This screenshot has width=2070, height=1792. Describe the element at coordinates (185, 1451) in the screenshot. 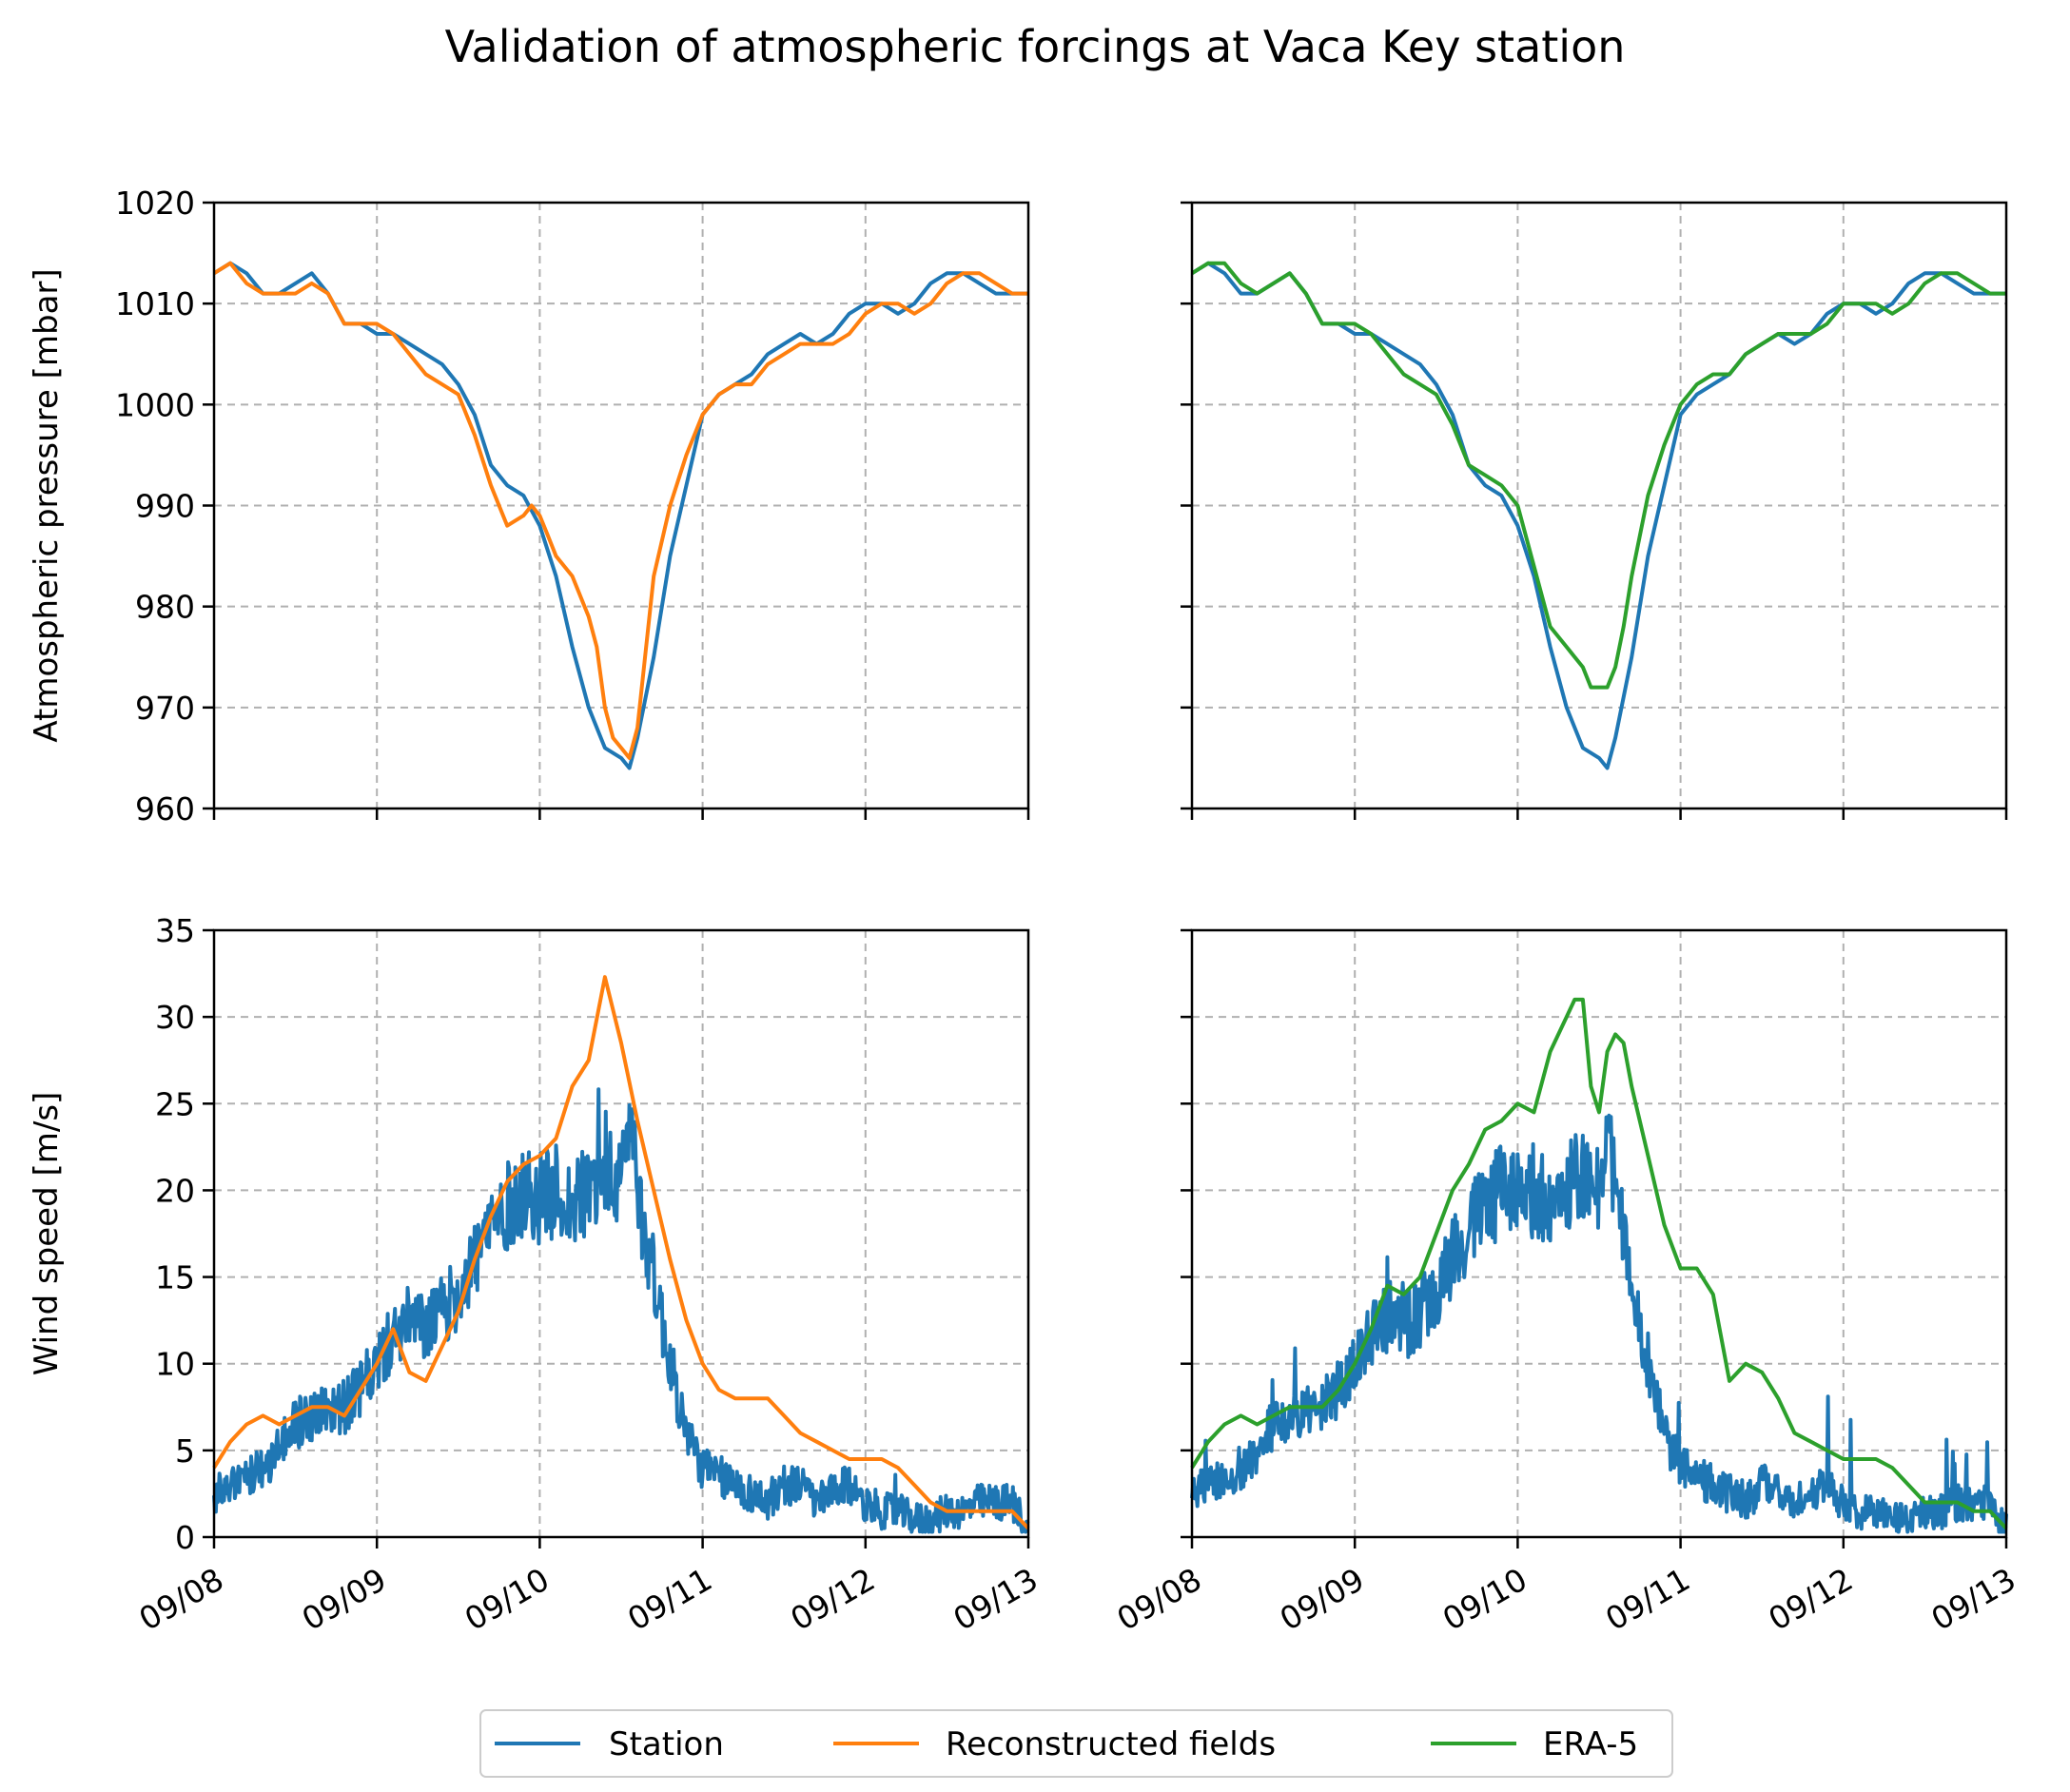

I see `y-tick-label: 5` at that location.